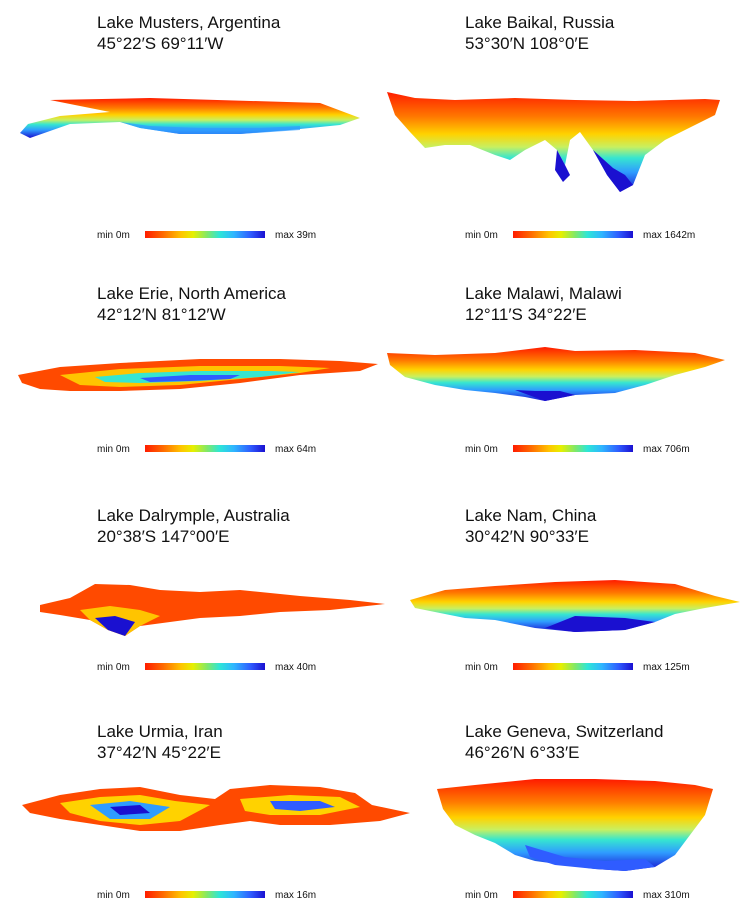 Image resolution: width=750 pixels, height=907 pixels. What do you see at coordinates (575, 606) in the screenshot?
I see `lake-bathymetry-nam` at bounding box center [575, 606].